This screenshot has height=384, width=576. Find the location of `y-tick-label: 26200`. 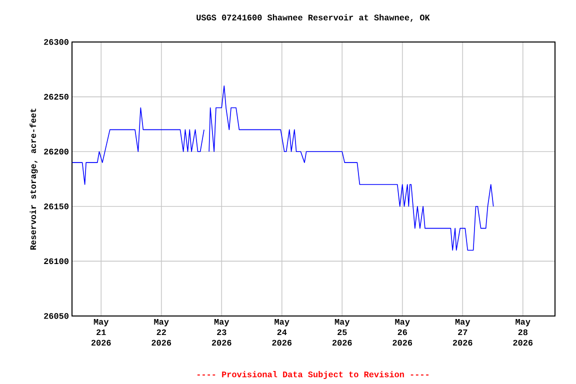

y-tick-label: 26200 is located at coordinates (56, 151).